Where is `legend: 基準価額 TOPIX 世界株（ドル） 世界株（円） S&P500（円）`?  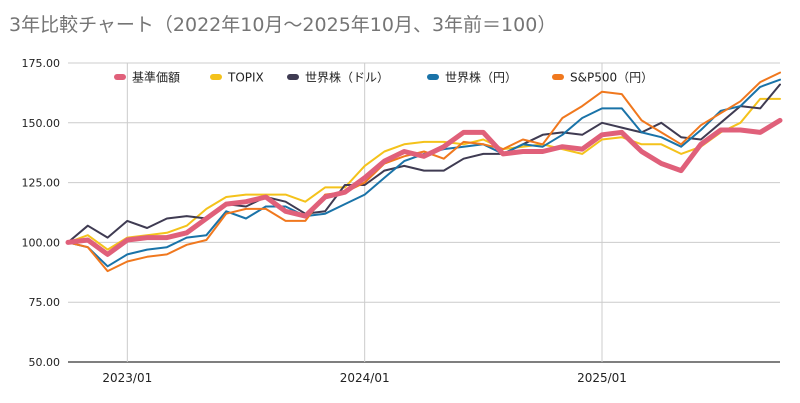 legend: 基準価額 TOPIX 世界株（ドル） 世界株（円） S&P500（円） is located at coordinates (383, 77).